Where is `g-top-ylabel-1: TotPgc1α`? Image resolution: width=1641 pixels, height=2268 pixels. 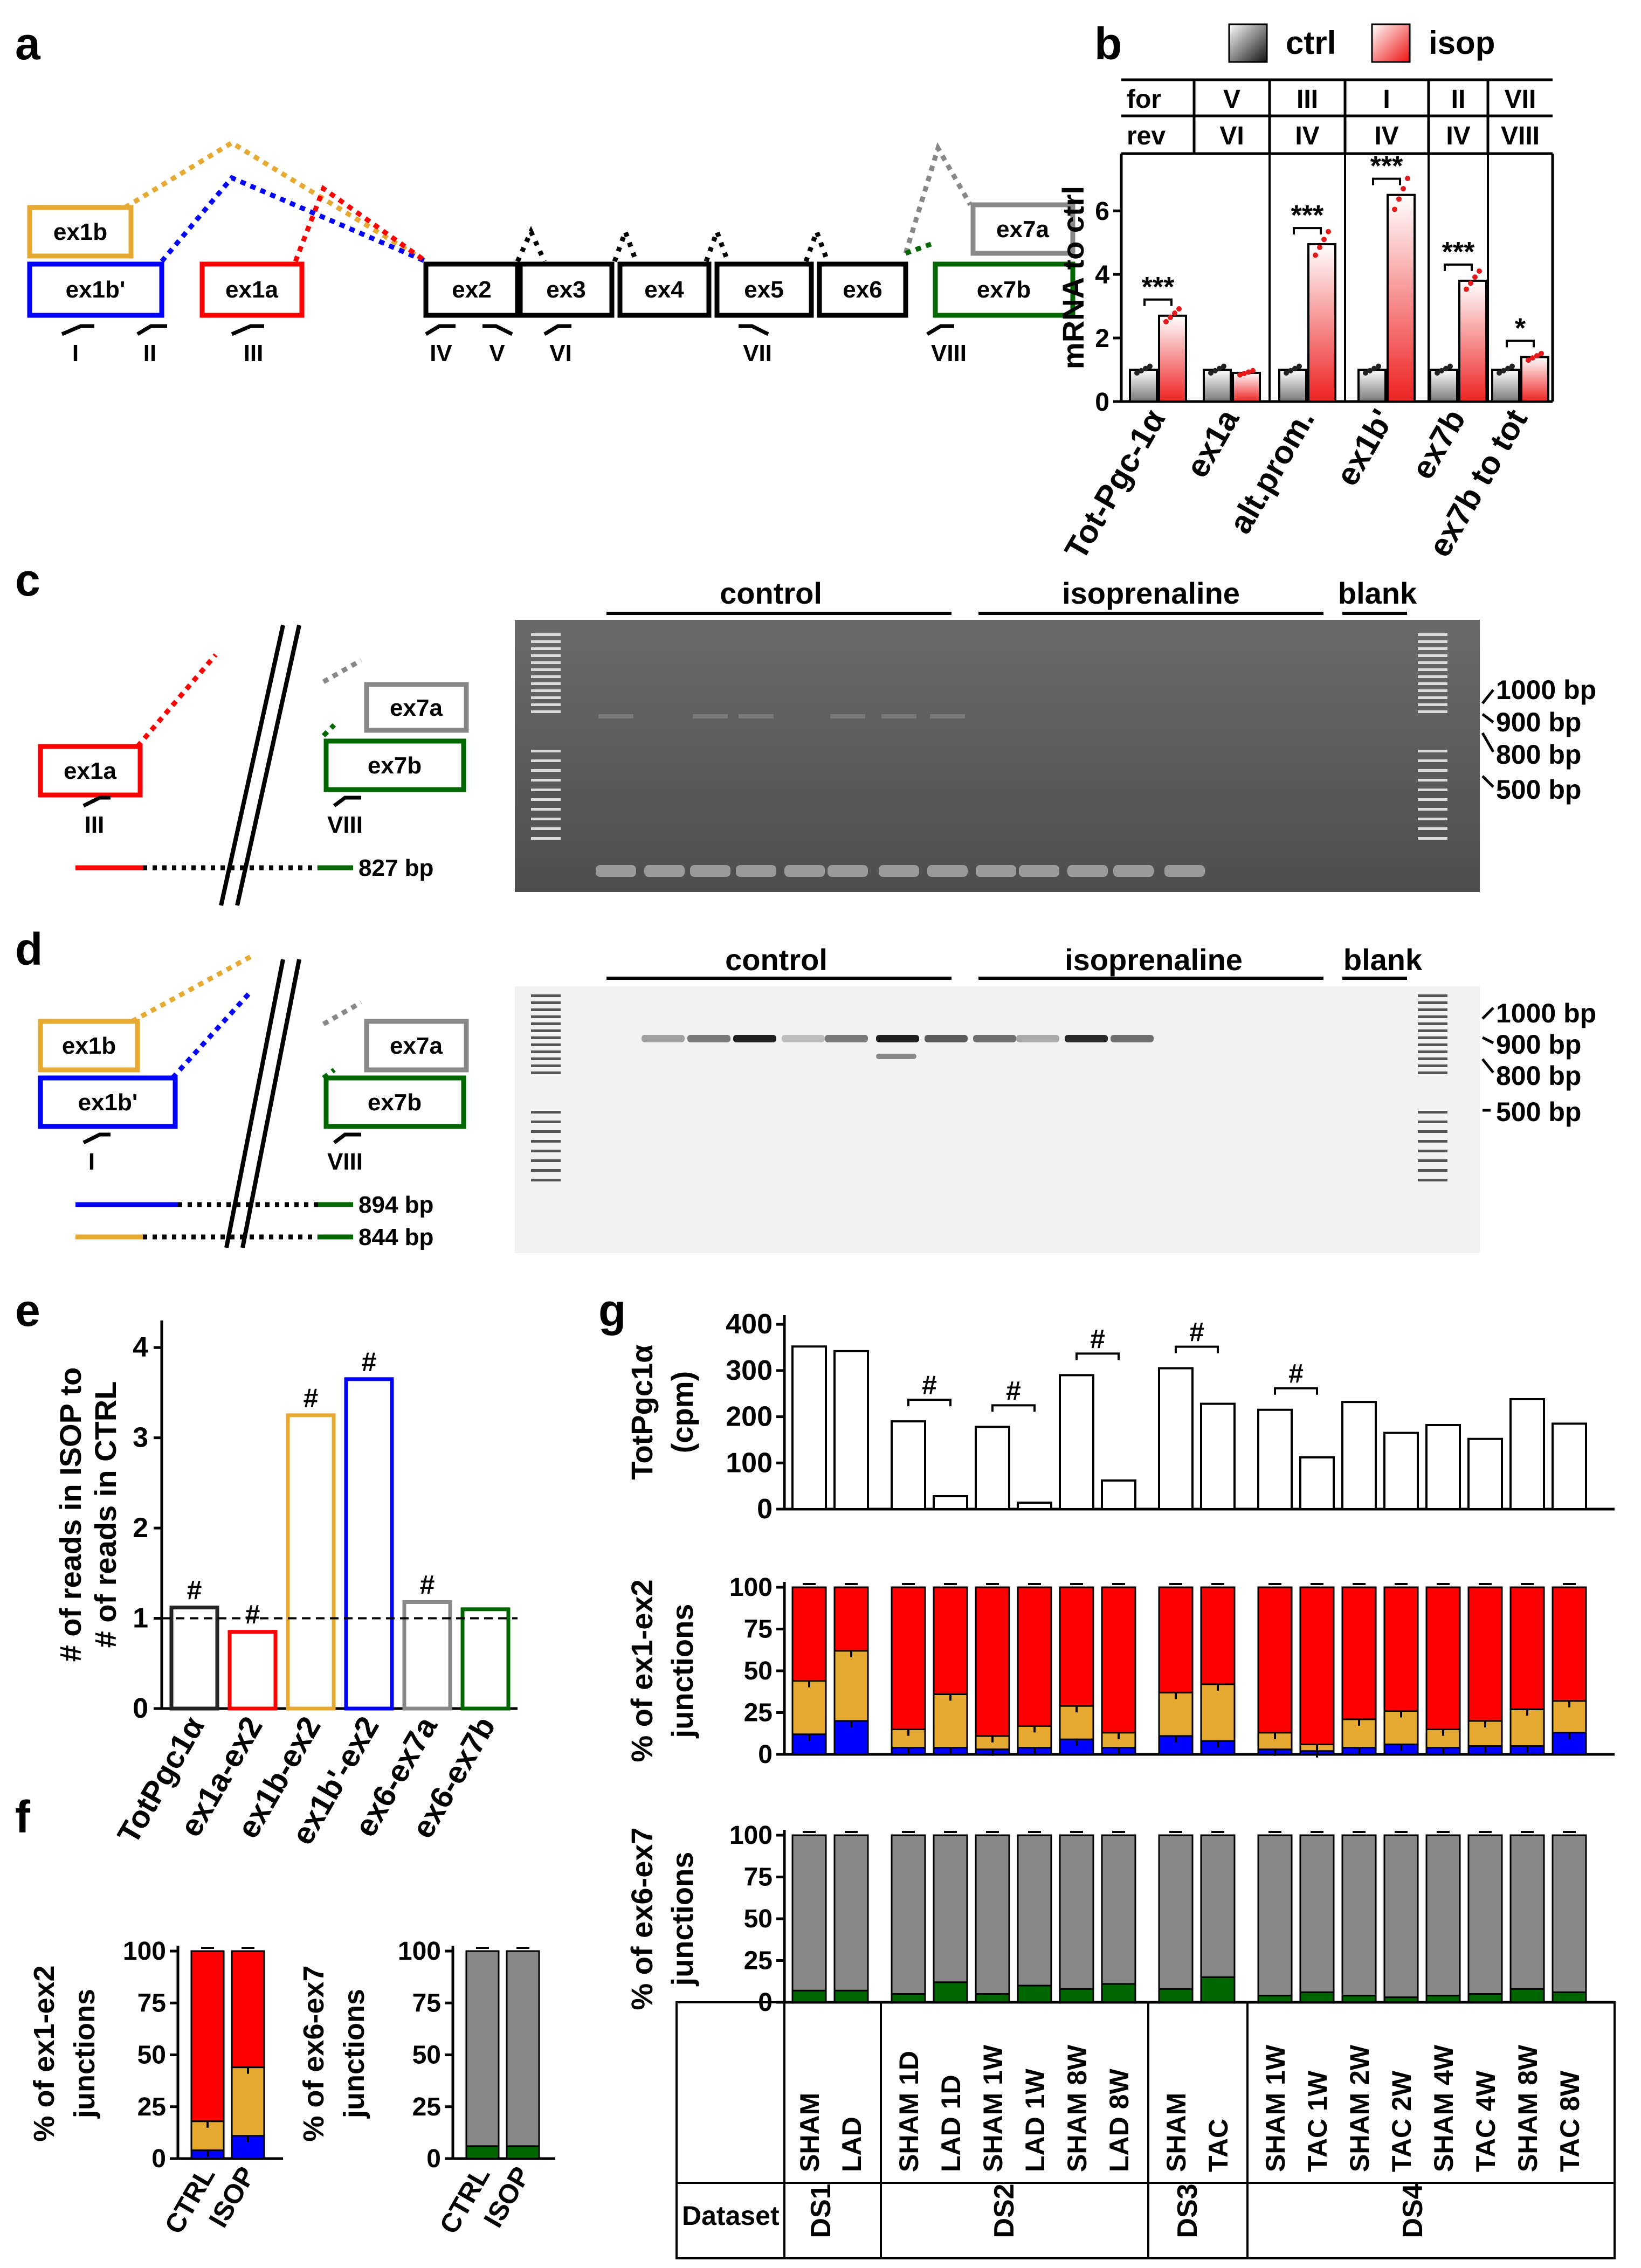 g-top-ylabel-1: TotPgc1α is located at coordinates (642, 1411).